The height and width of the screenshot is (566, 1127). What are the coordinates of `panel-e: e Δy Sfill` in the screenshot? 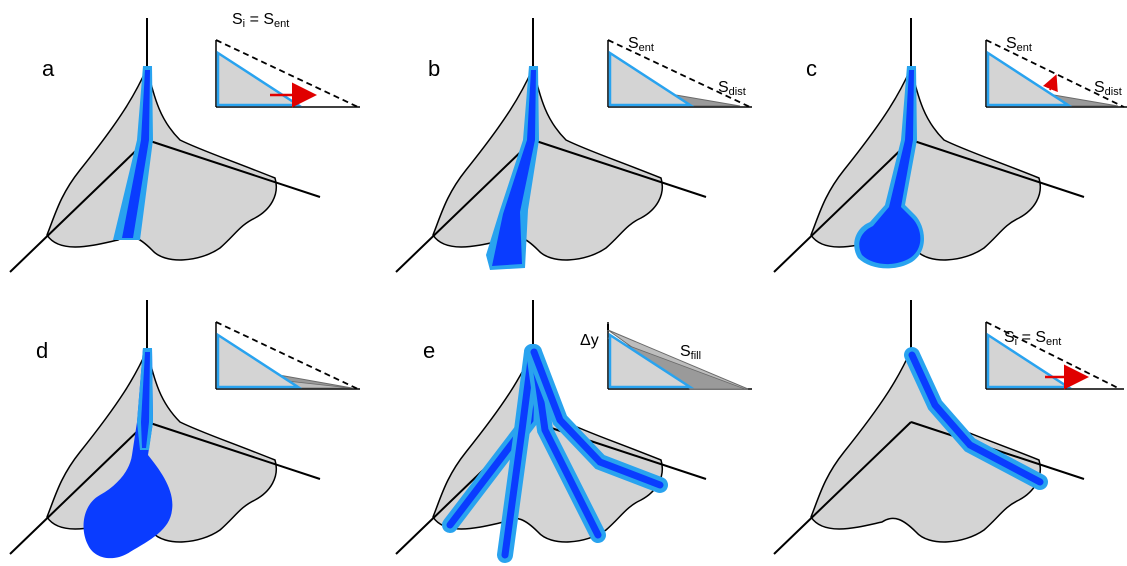 It's located at (573, 431).